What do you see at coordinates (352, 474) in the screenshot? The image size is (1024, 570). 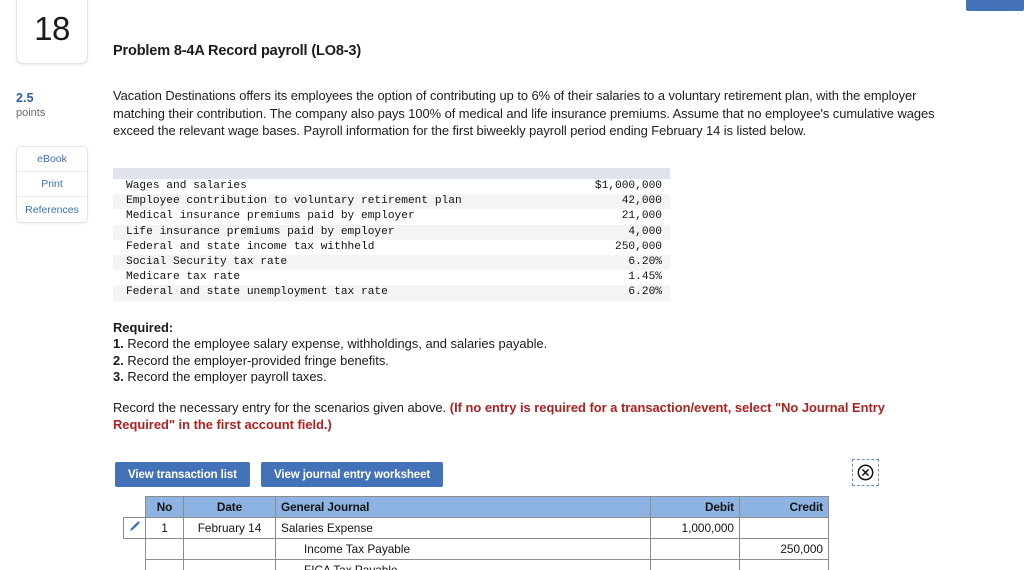 I see `view-journal-entry-worksheet-button: View journal entry worksheet` at bounding box center [352, 474].